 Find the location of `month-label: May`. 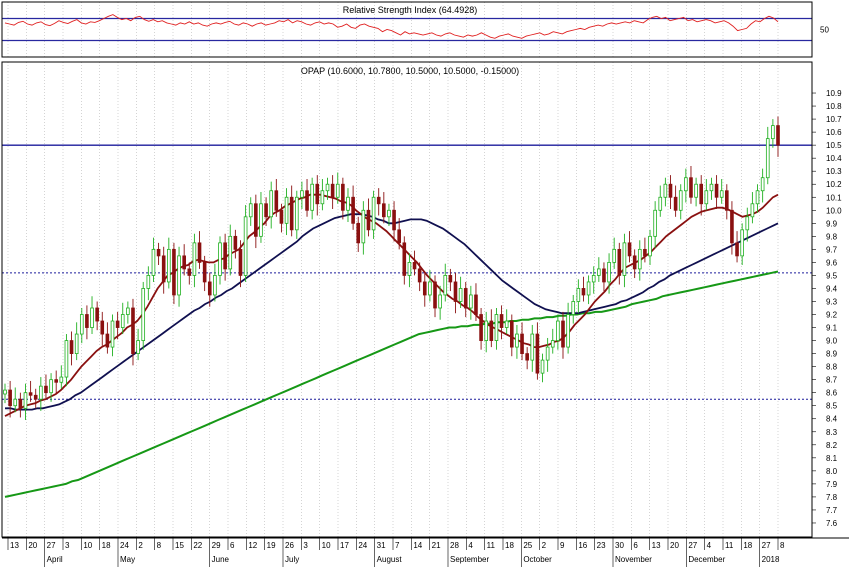

month-label: May is located at coordinates (127, 559).